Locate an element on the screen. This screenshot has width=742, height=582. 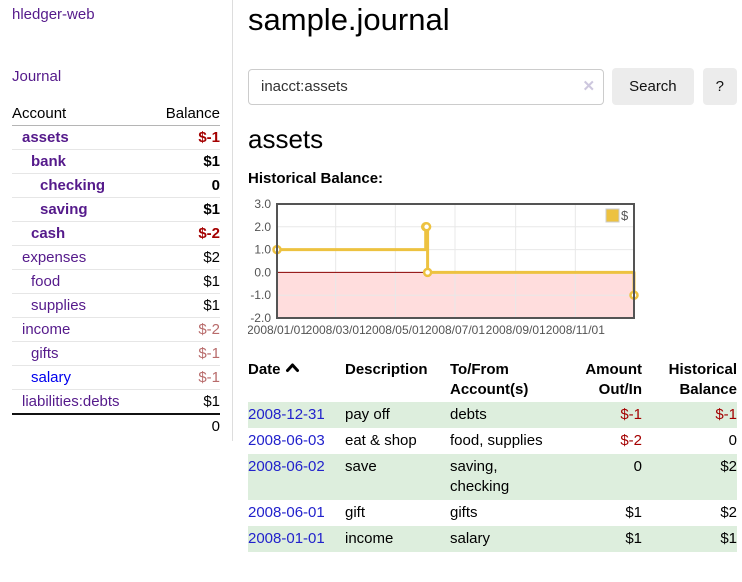
x-tick-label: 2008/05/01 is located at coordinates (395, 329).